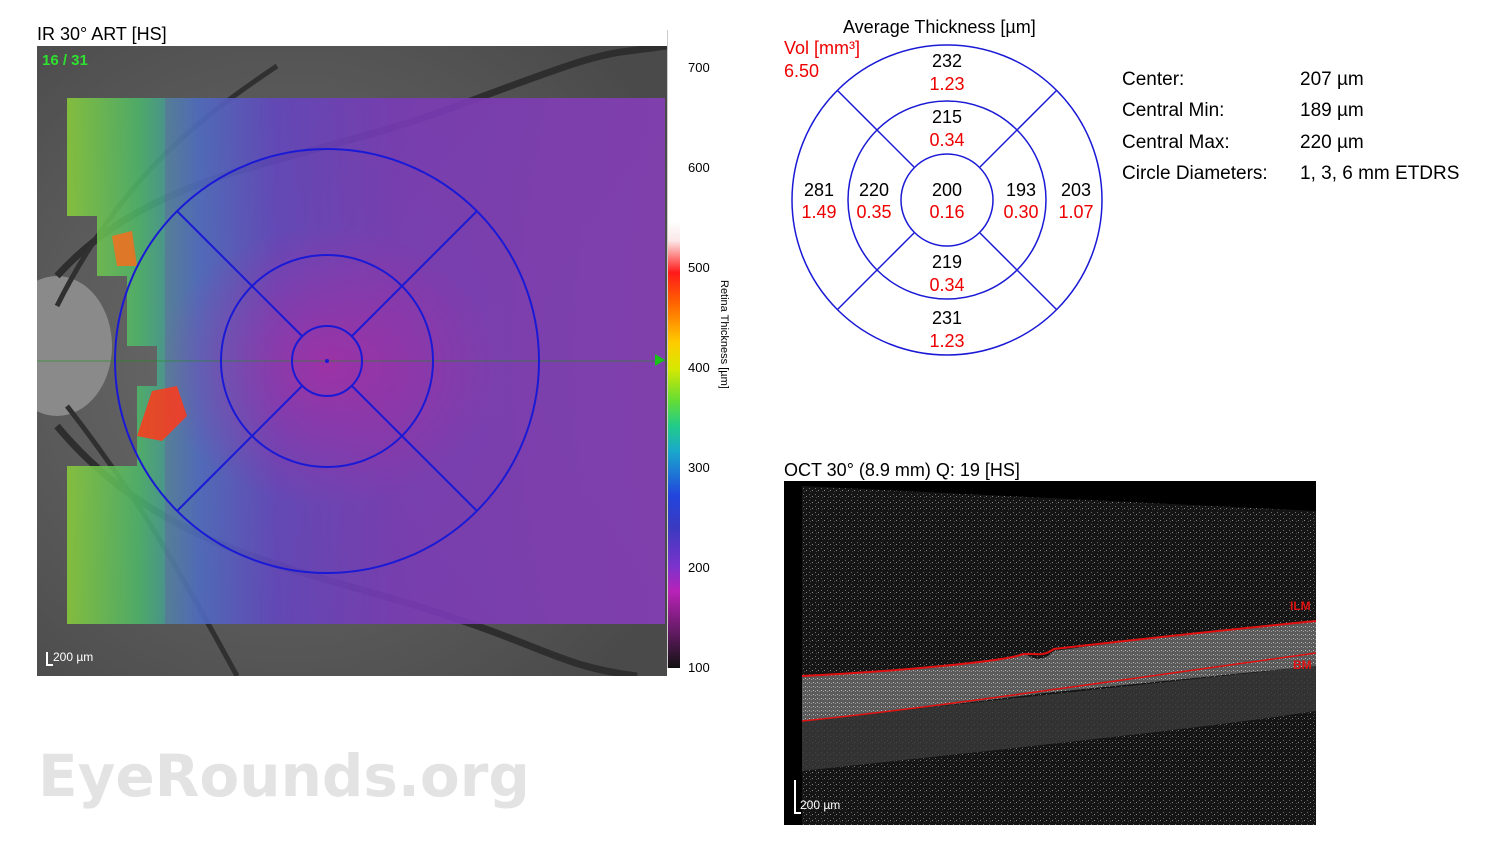  Describe the element at coordinates (699, 267) in the screenshot. I see `colorbar-tick: 500` at that location.